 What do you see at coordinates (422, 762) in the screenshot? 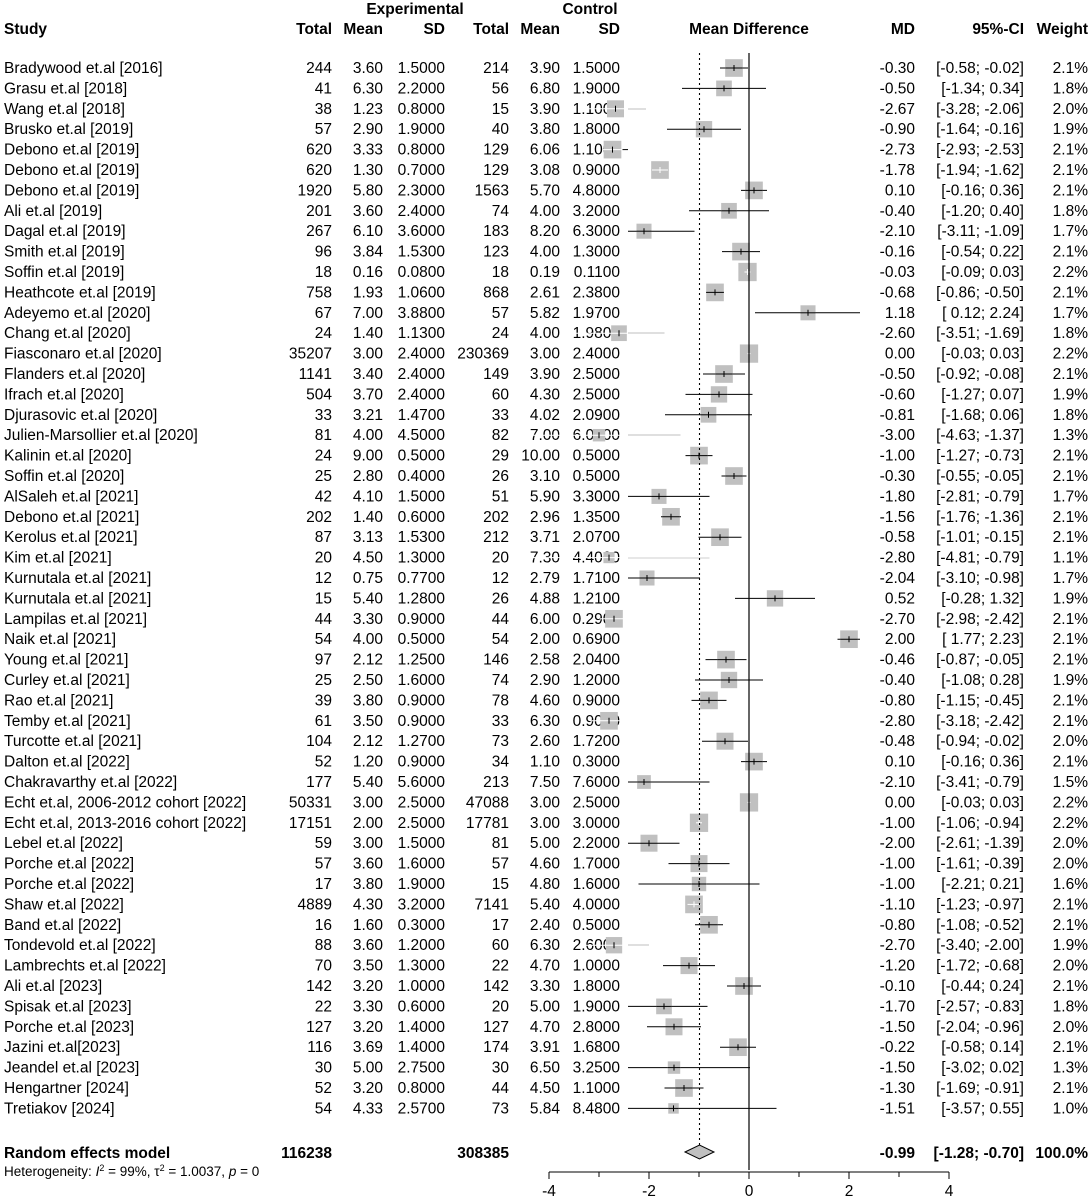
I see `exp-sd: 0.9000` at bounding box center [422, 762].